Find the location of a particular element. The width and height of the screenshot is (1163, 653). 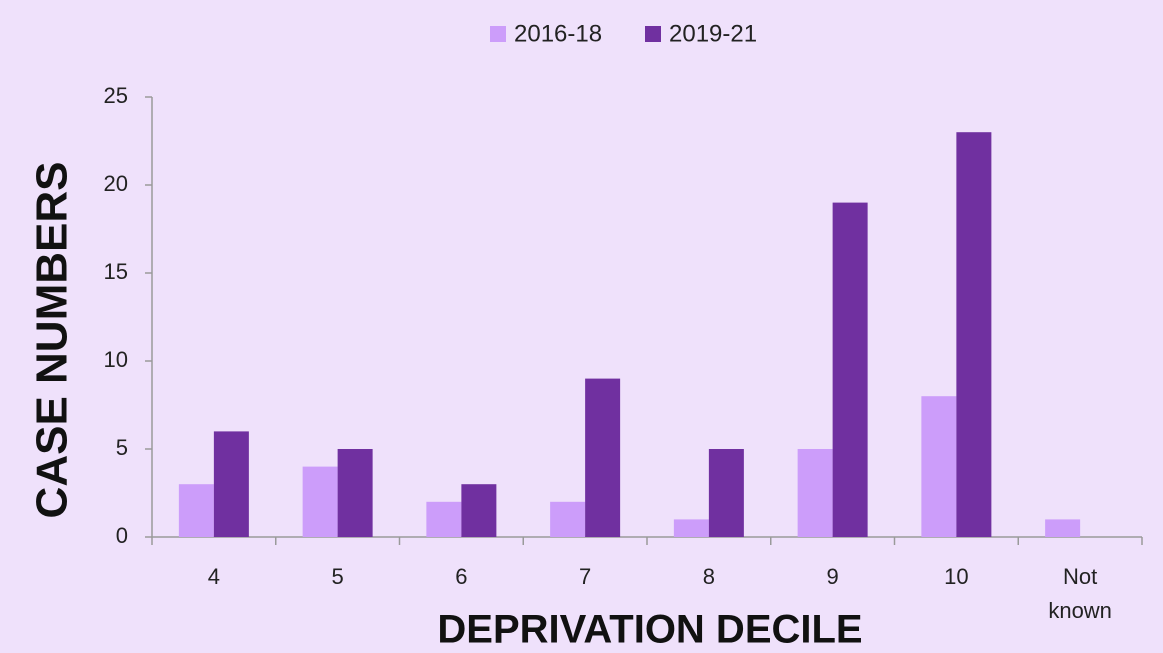

y-tick-label: 10 is located at coordinates (116, 359).